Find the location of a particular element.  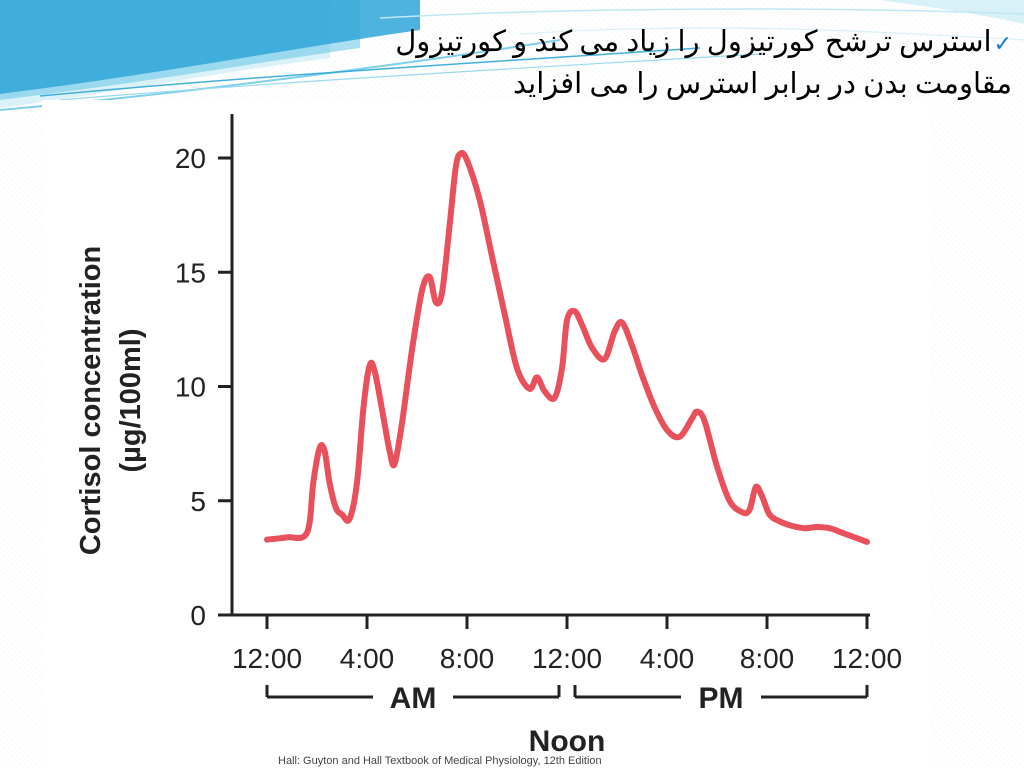

x-tick-label-3: 12:00 is located at coordinates (567, 658).